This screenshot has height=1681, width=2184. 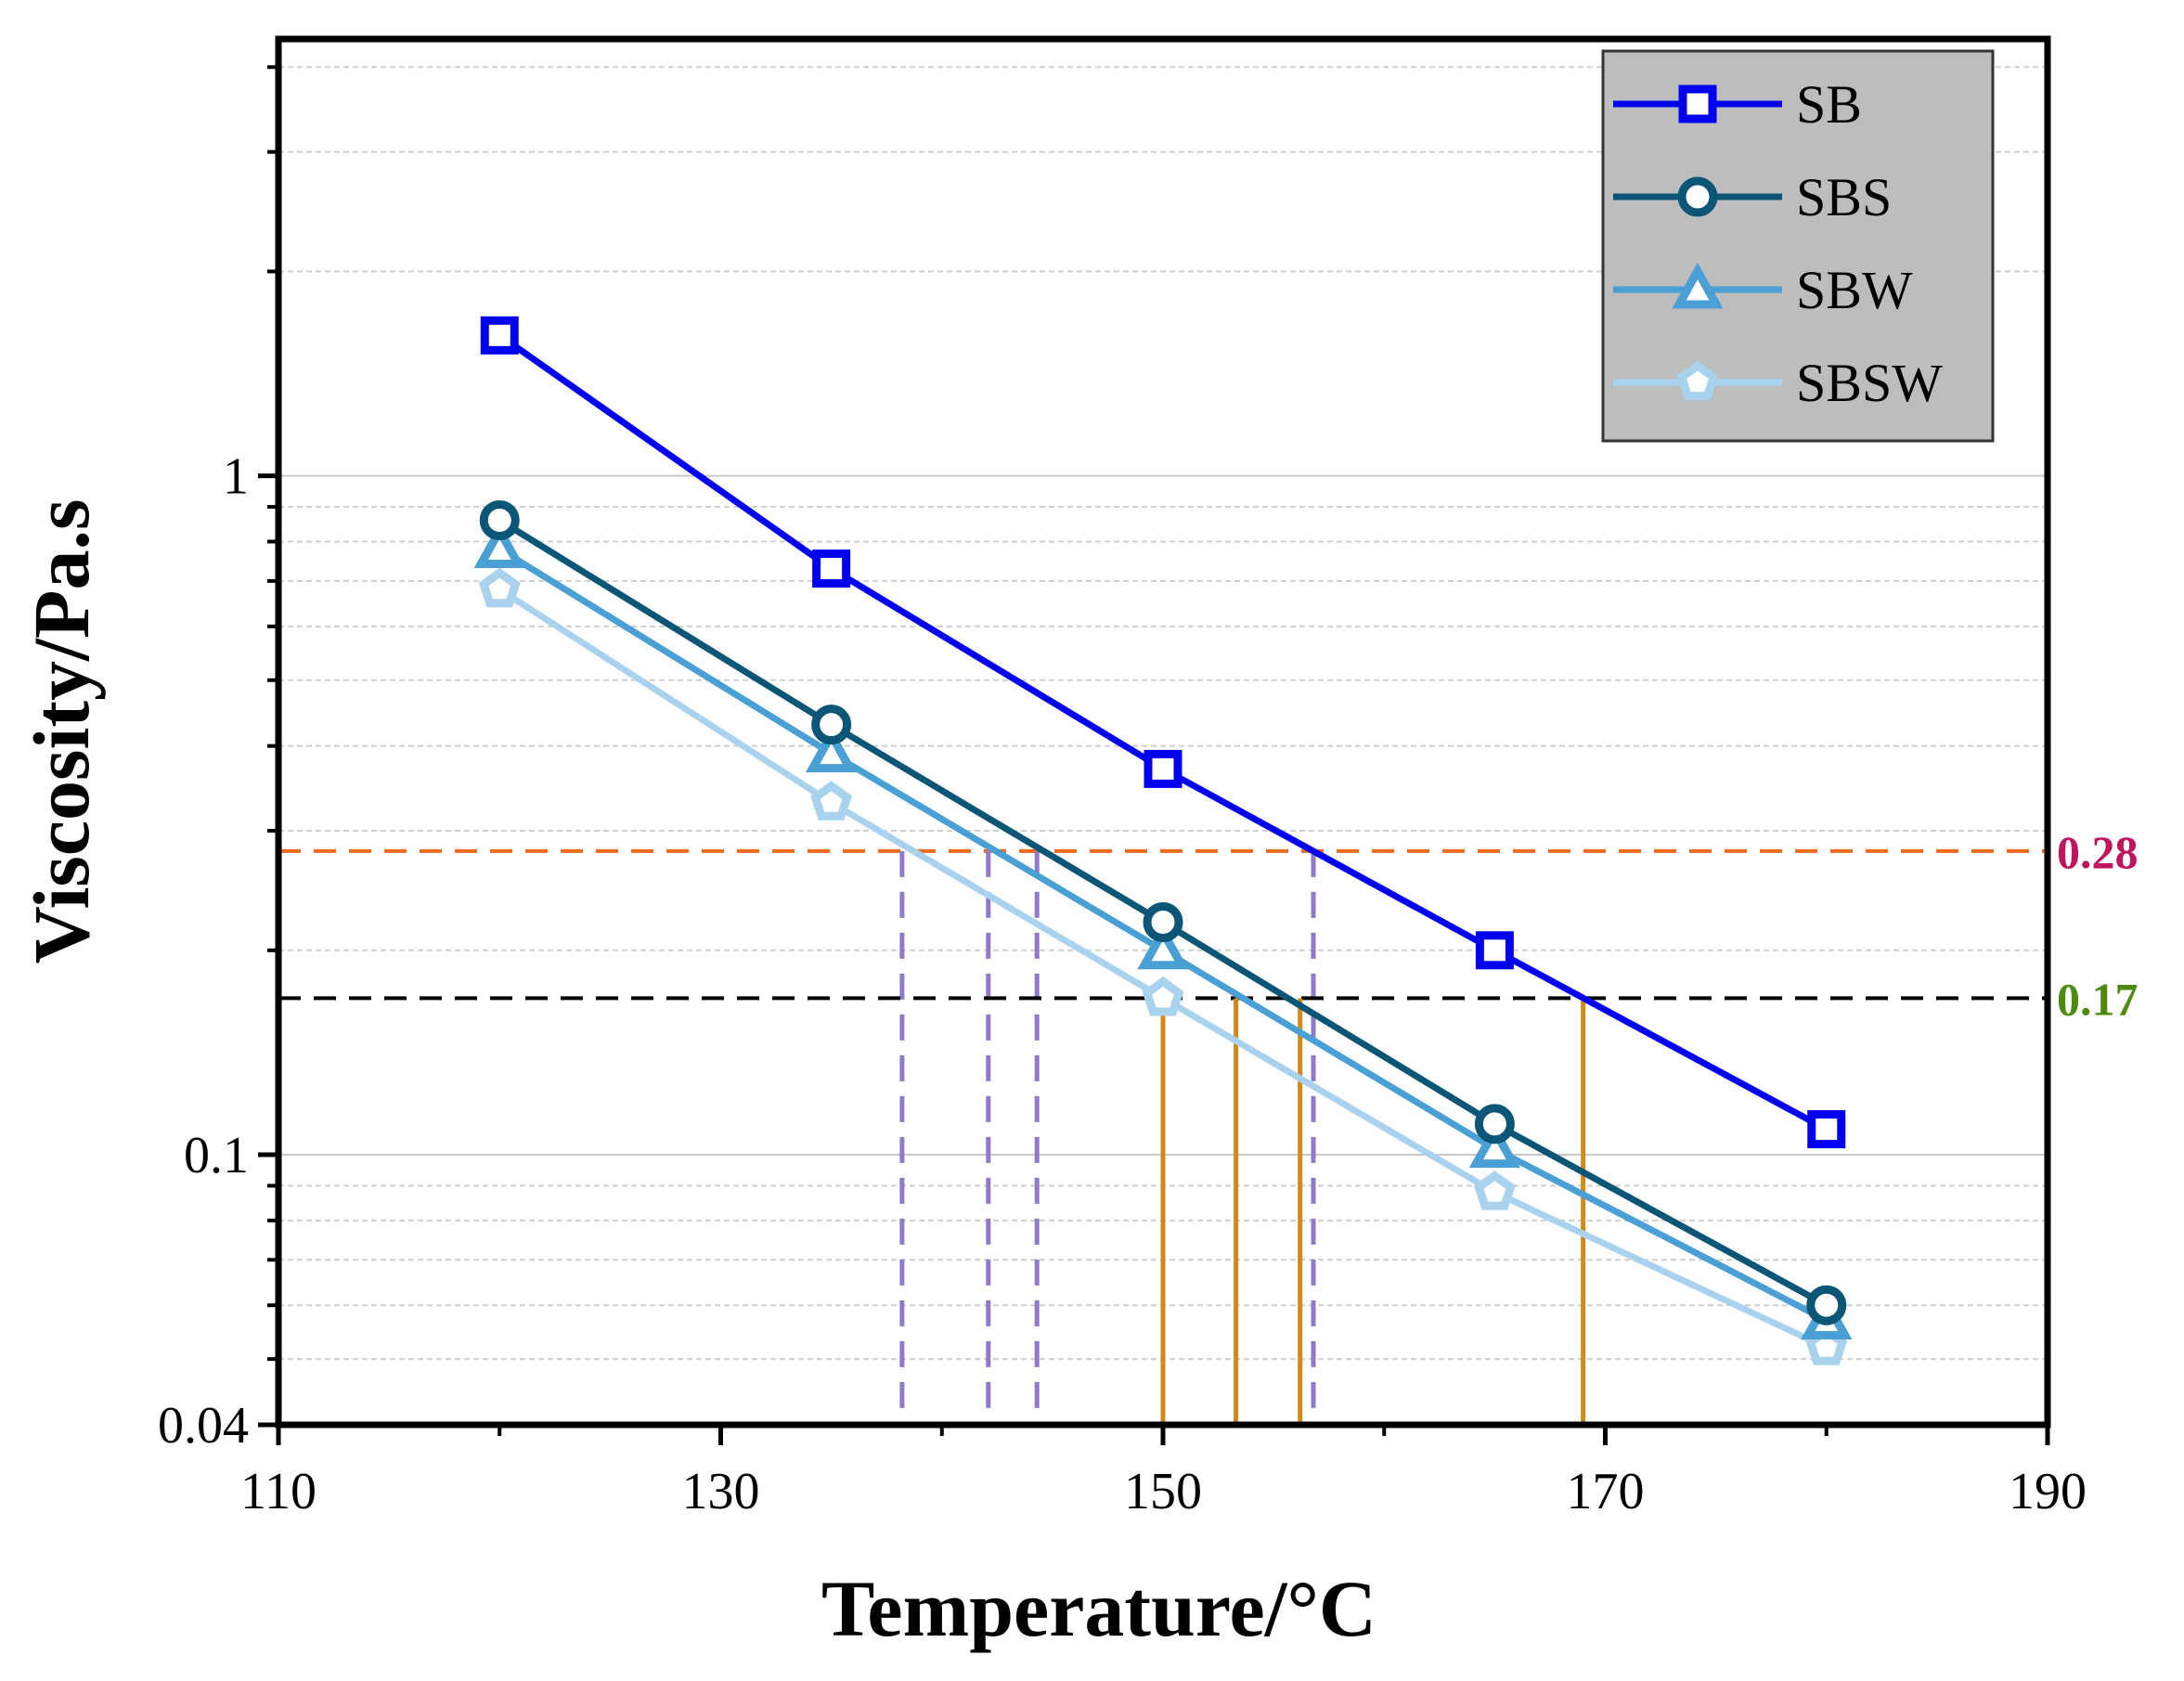 I want to click on x-tick-label: 150, so click(x=1163, y=1492).